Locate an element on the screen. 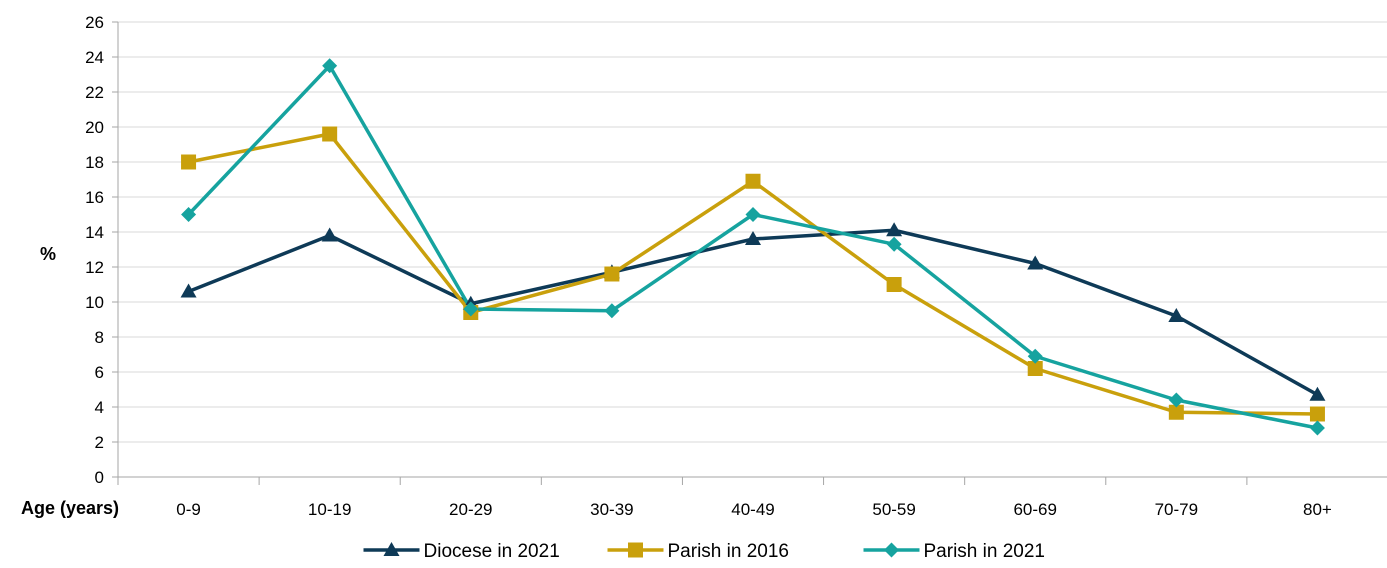  y-tick-label: 18 is located at coordinates (94, 162).